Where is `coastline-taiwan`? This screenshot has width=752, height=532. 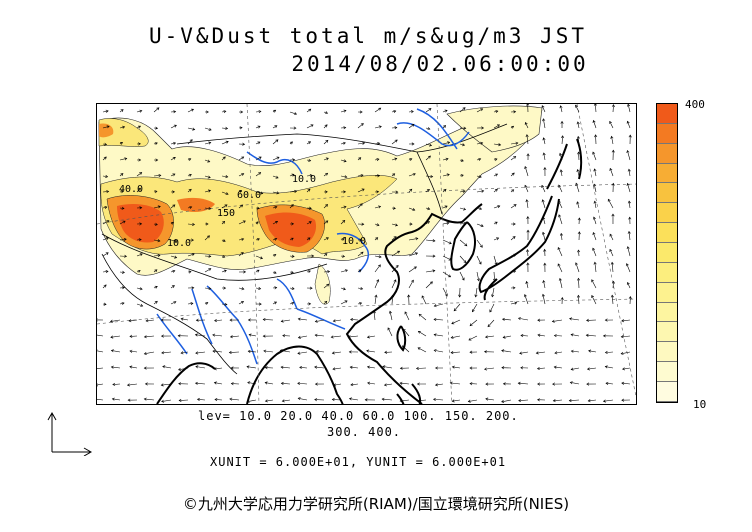
coastline-taiwan is located at coordinates (401, 338).